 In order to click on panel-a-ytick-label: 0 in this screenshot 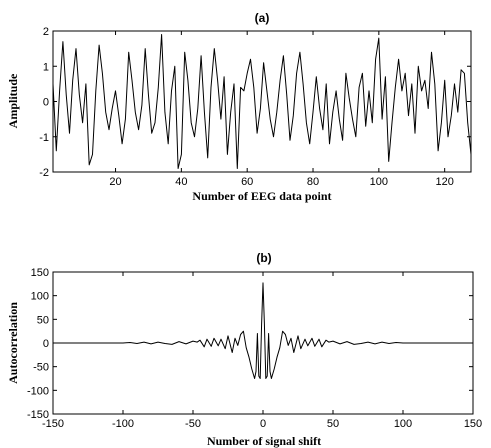, I will do `click(46, 103)`.